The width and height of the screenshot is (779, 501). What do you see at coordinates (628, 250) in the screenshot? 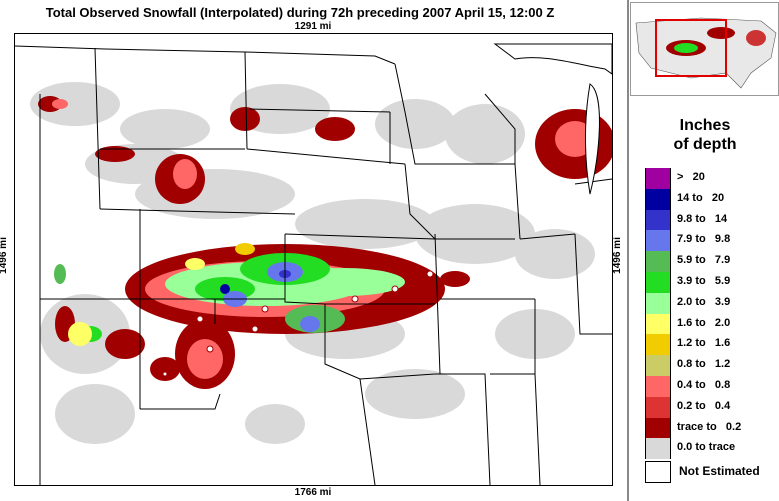
I see `panel-divider` at bounding box center [628, 250].